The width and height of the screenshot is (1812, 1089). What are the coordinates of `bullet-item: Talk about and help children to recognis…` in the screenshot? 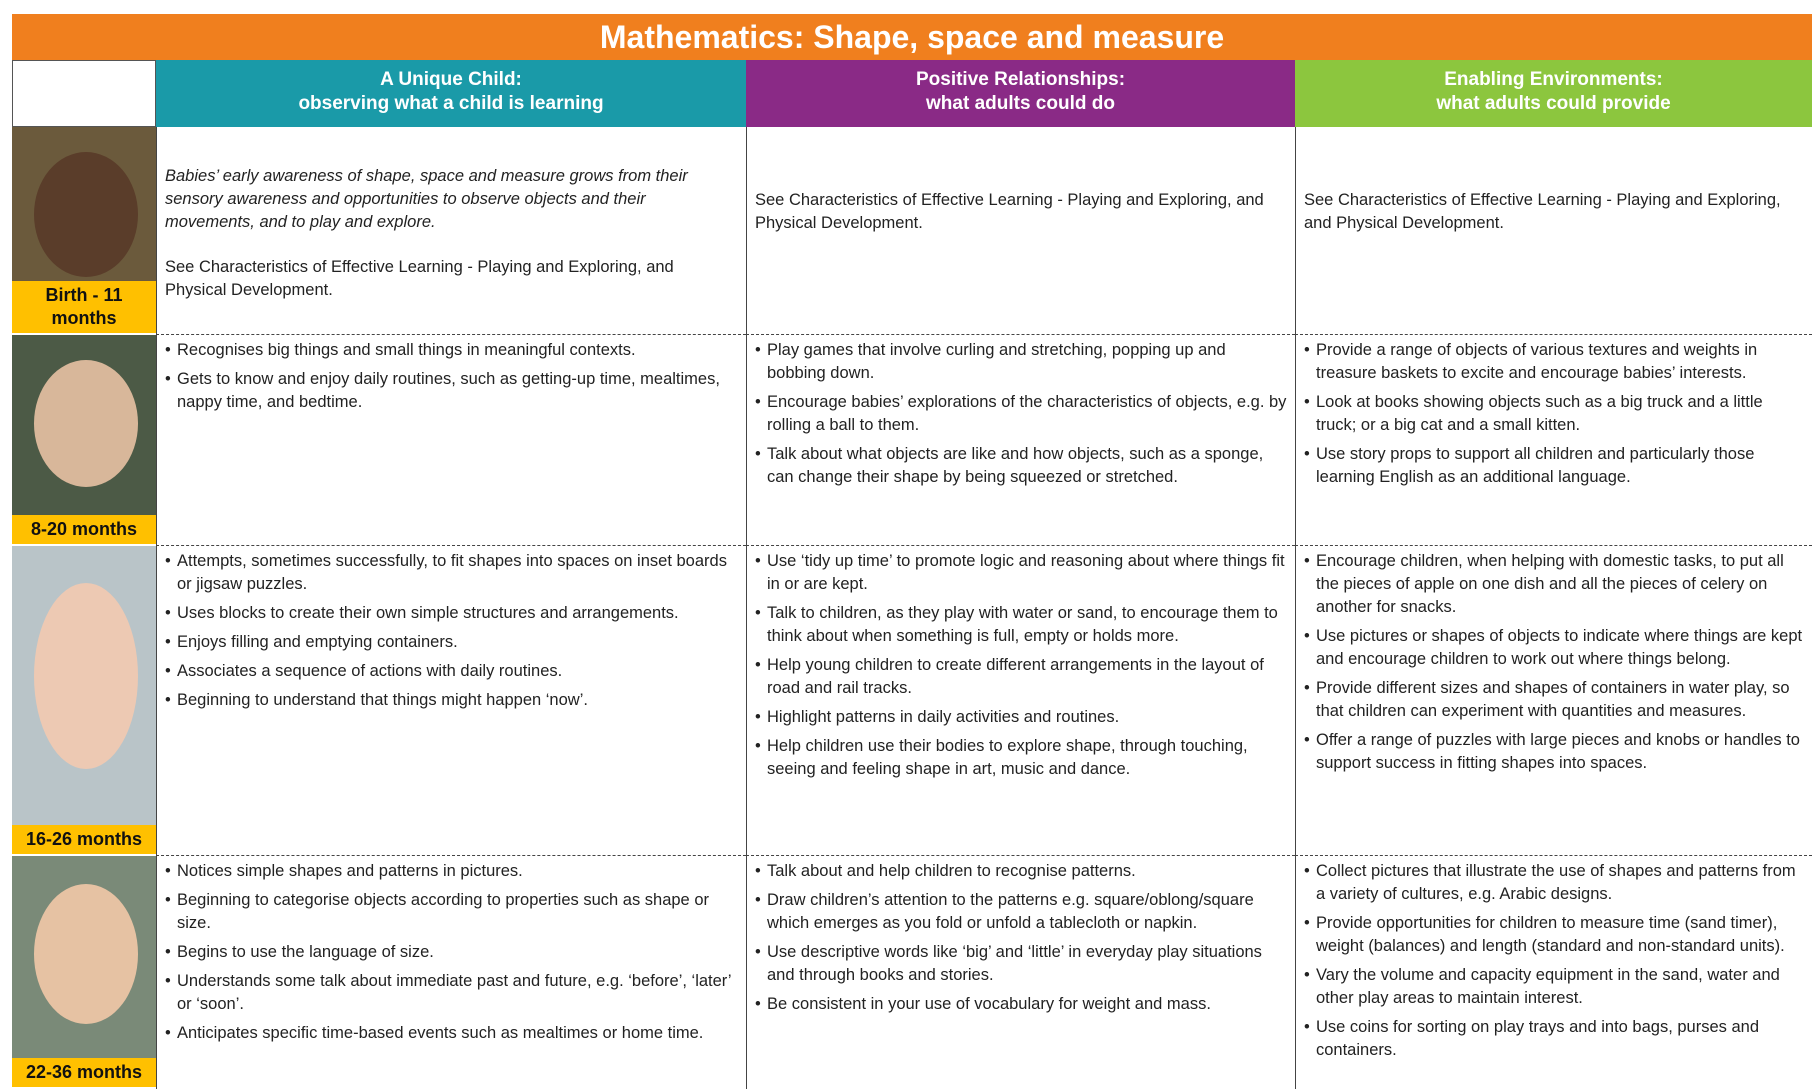 It's located at (1021, 871).